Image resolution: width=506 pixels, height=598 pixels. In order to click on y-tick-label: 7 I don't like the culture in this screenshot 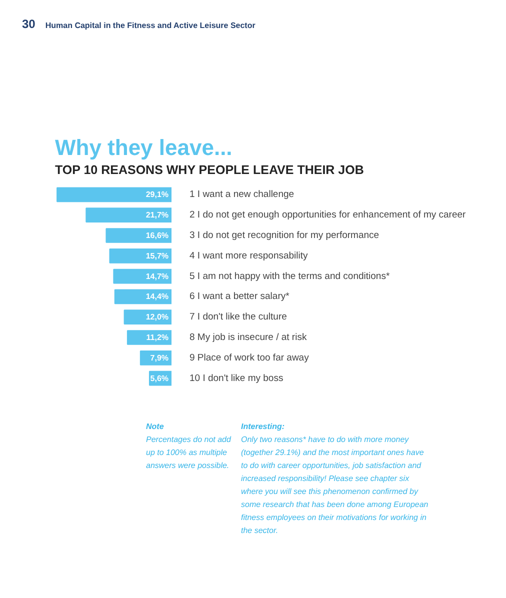, I will do `click(238, 317)`.